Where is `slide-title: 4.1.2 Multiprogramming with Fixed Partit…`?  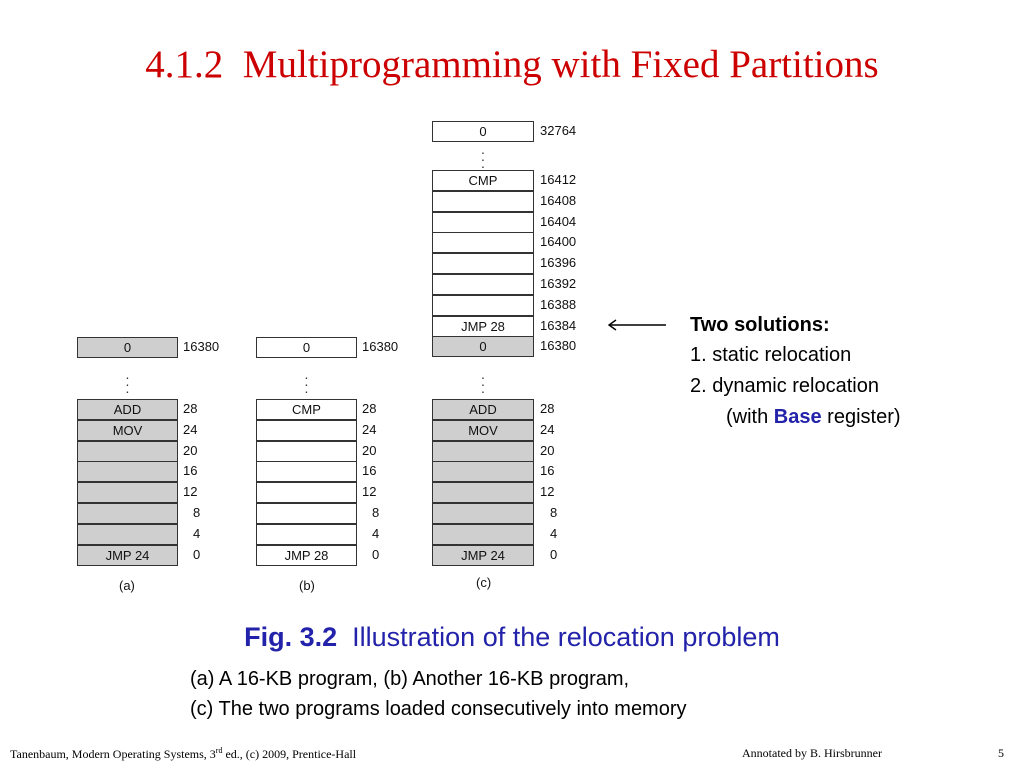 slide-title: 4.1.2 Multiprogramming with Fixed Partit… is located at coordinates (512, 64).